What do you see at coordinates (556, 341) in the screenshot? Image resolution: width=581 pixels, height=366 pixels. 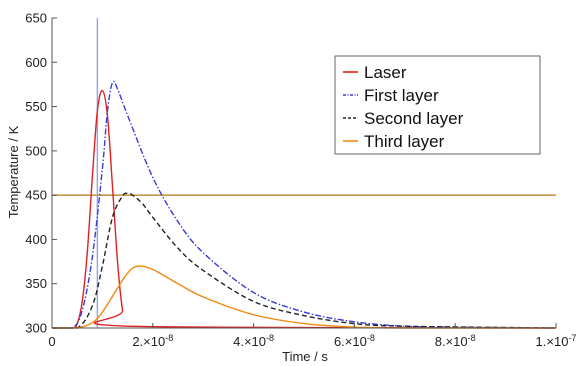 I see `x-tick-label: 1.×10-7` at bounding box center [556, 341].